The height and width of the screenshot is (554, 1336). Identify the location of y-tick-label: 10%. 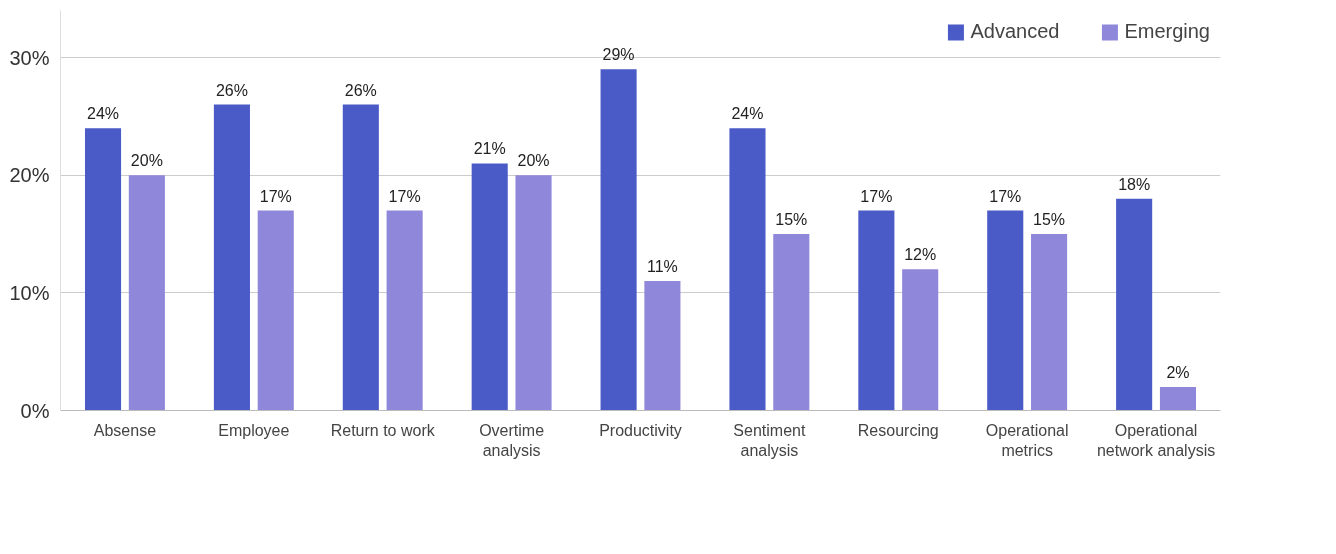
(29, 292).